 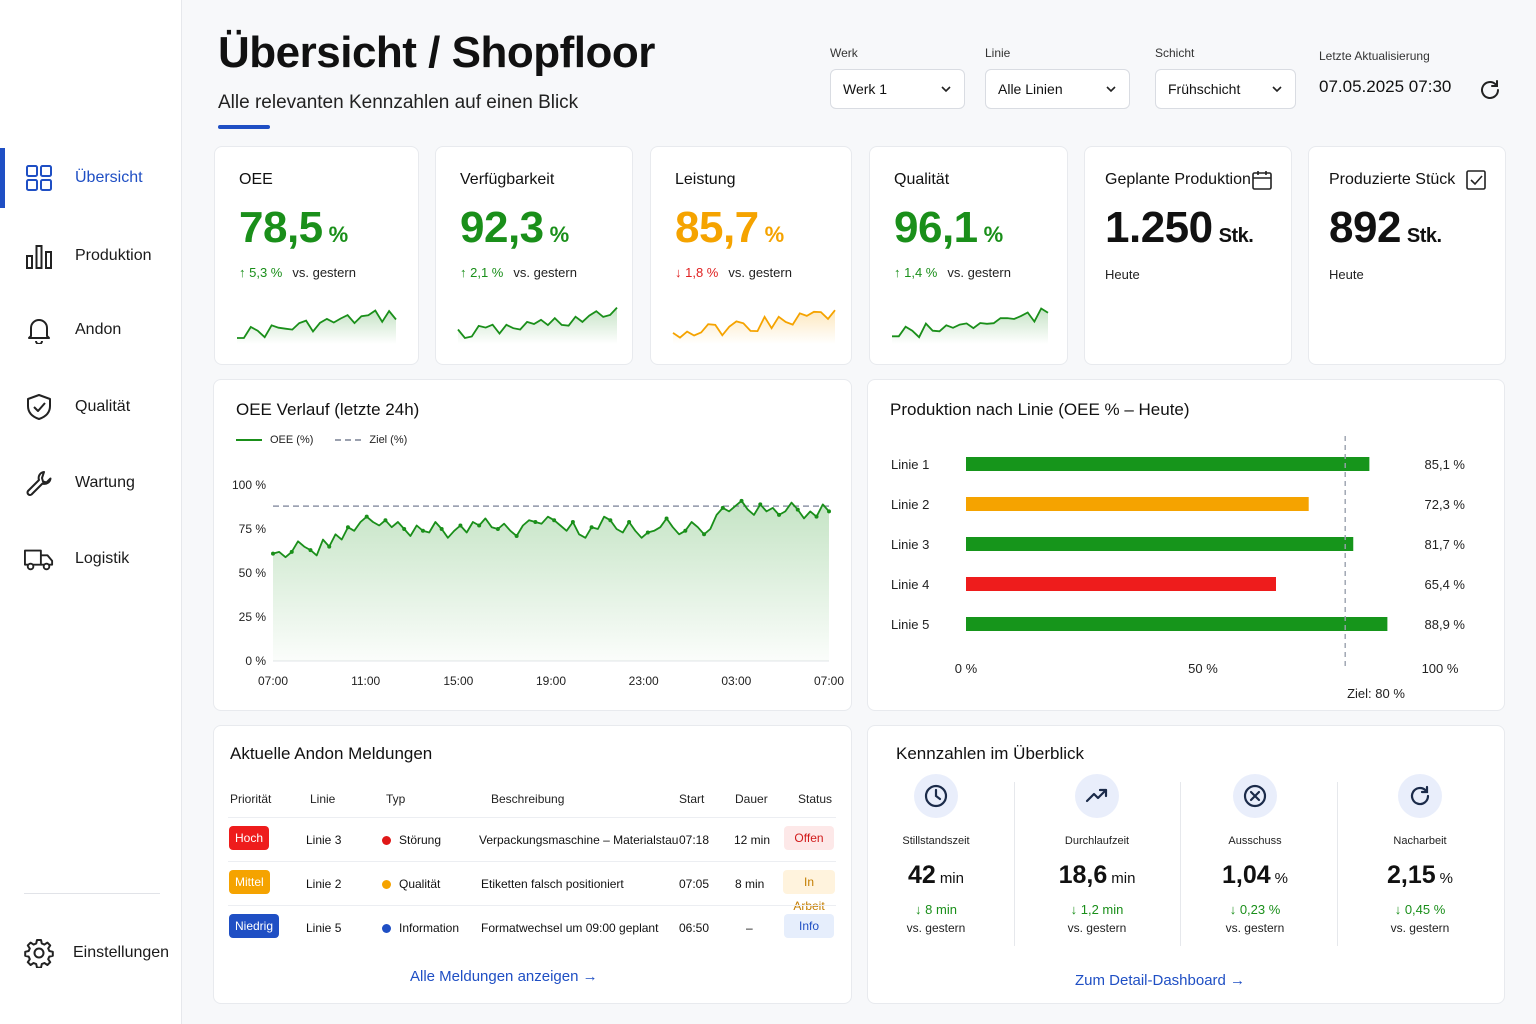 I want to click on sidebar-item-logistik: Logistik, so click(x=91, y=559).